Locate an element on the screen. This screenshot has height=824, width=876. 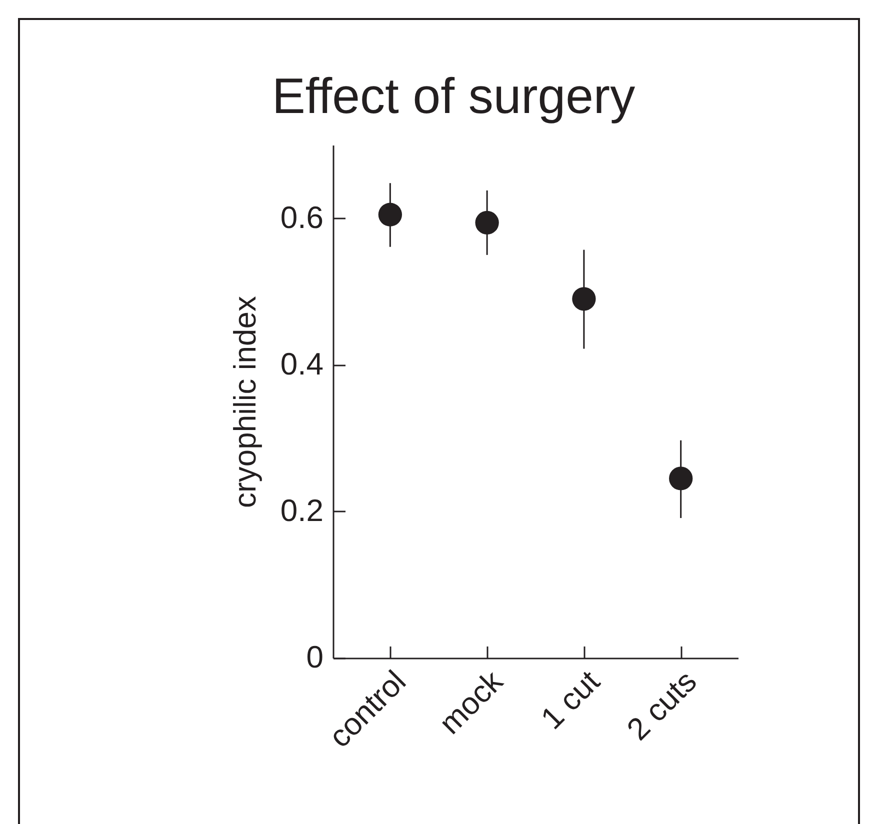
y-tick-label: 0 is located at coordinates (315, 657).